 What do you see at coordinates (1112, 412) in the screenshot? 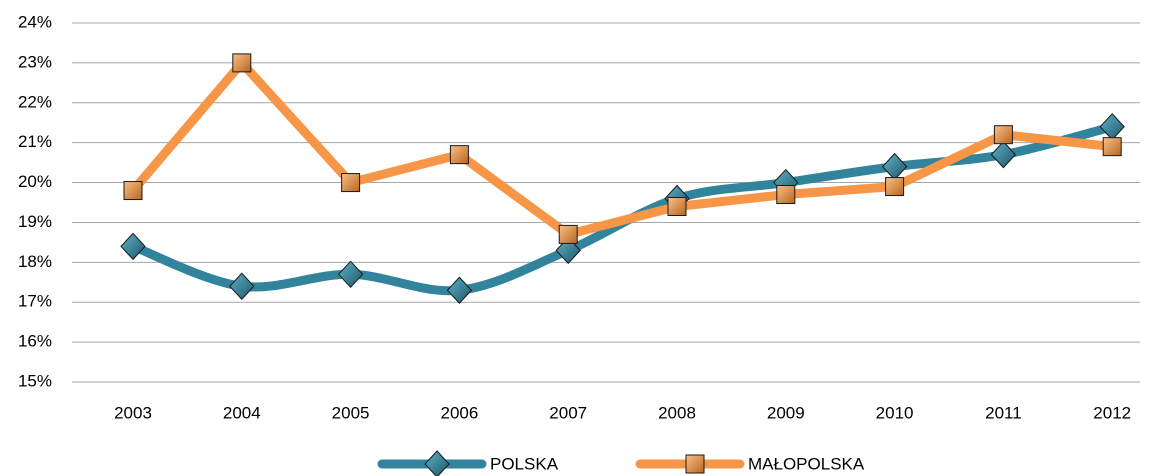
I see `x-tick-label: 2012` at bounding box center [1112, 412].